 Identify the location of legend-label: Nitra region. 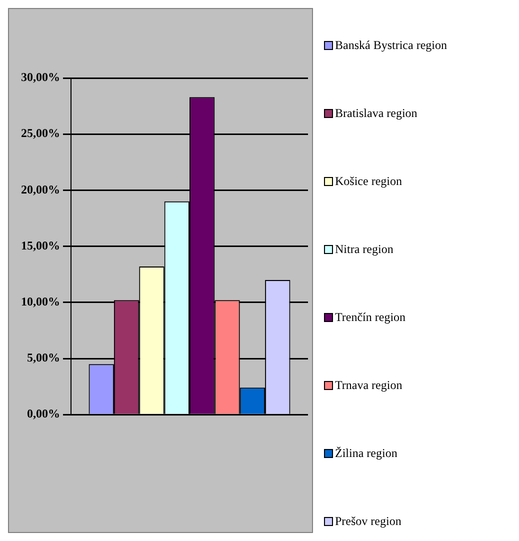
(364, 249).